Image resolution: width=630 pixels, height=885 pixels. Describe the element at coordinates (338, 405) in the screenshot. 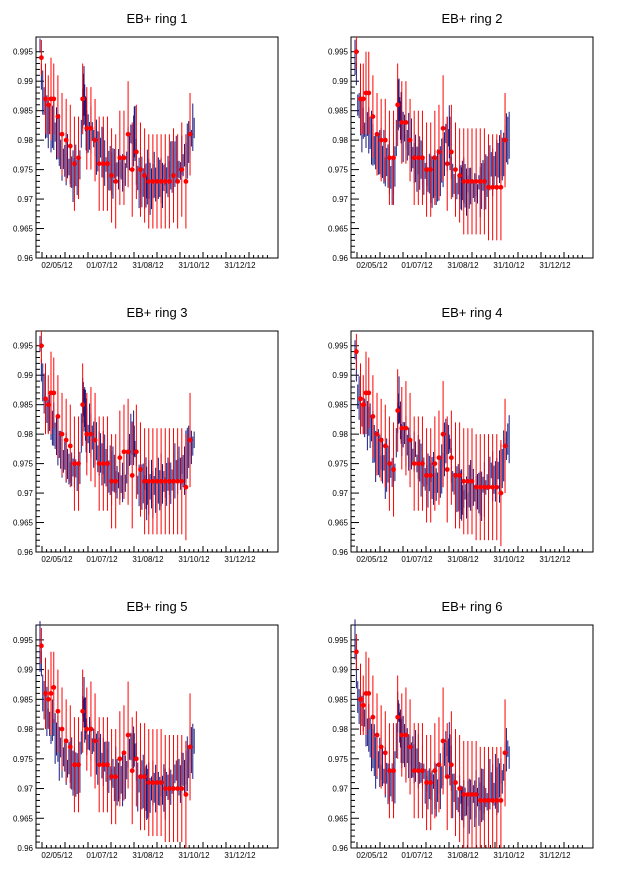

I see `y-tick-label: 0.985` at that location.